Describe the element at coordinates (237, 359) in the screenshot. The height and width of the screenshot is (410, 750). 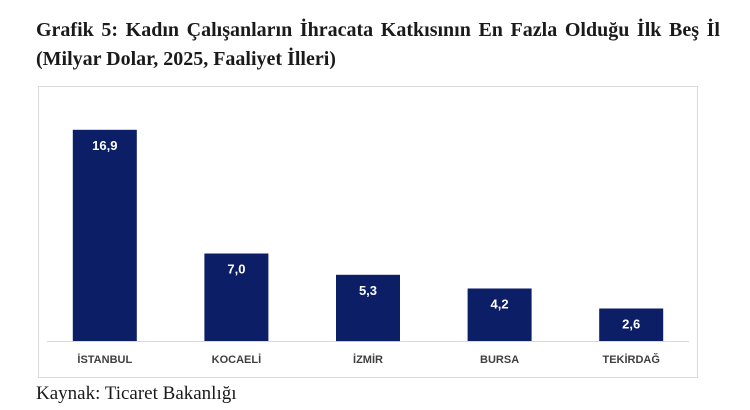
I see `category-tick-label: KOCAELİ` at that location.